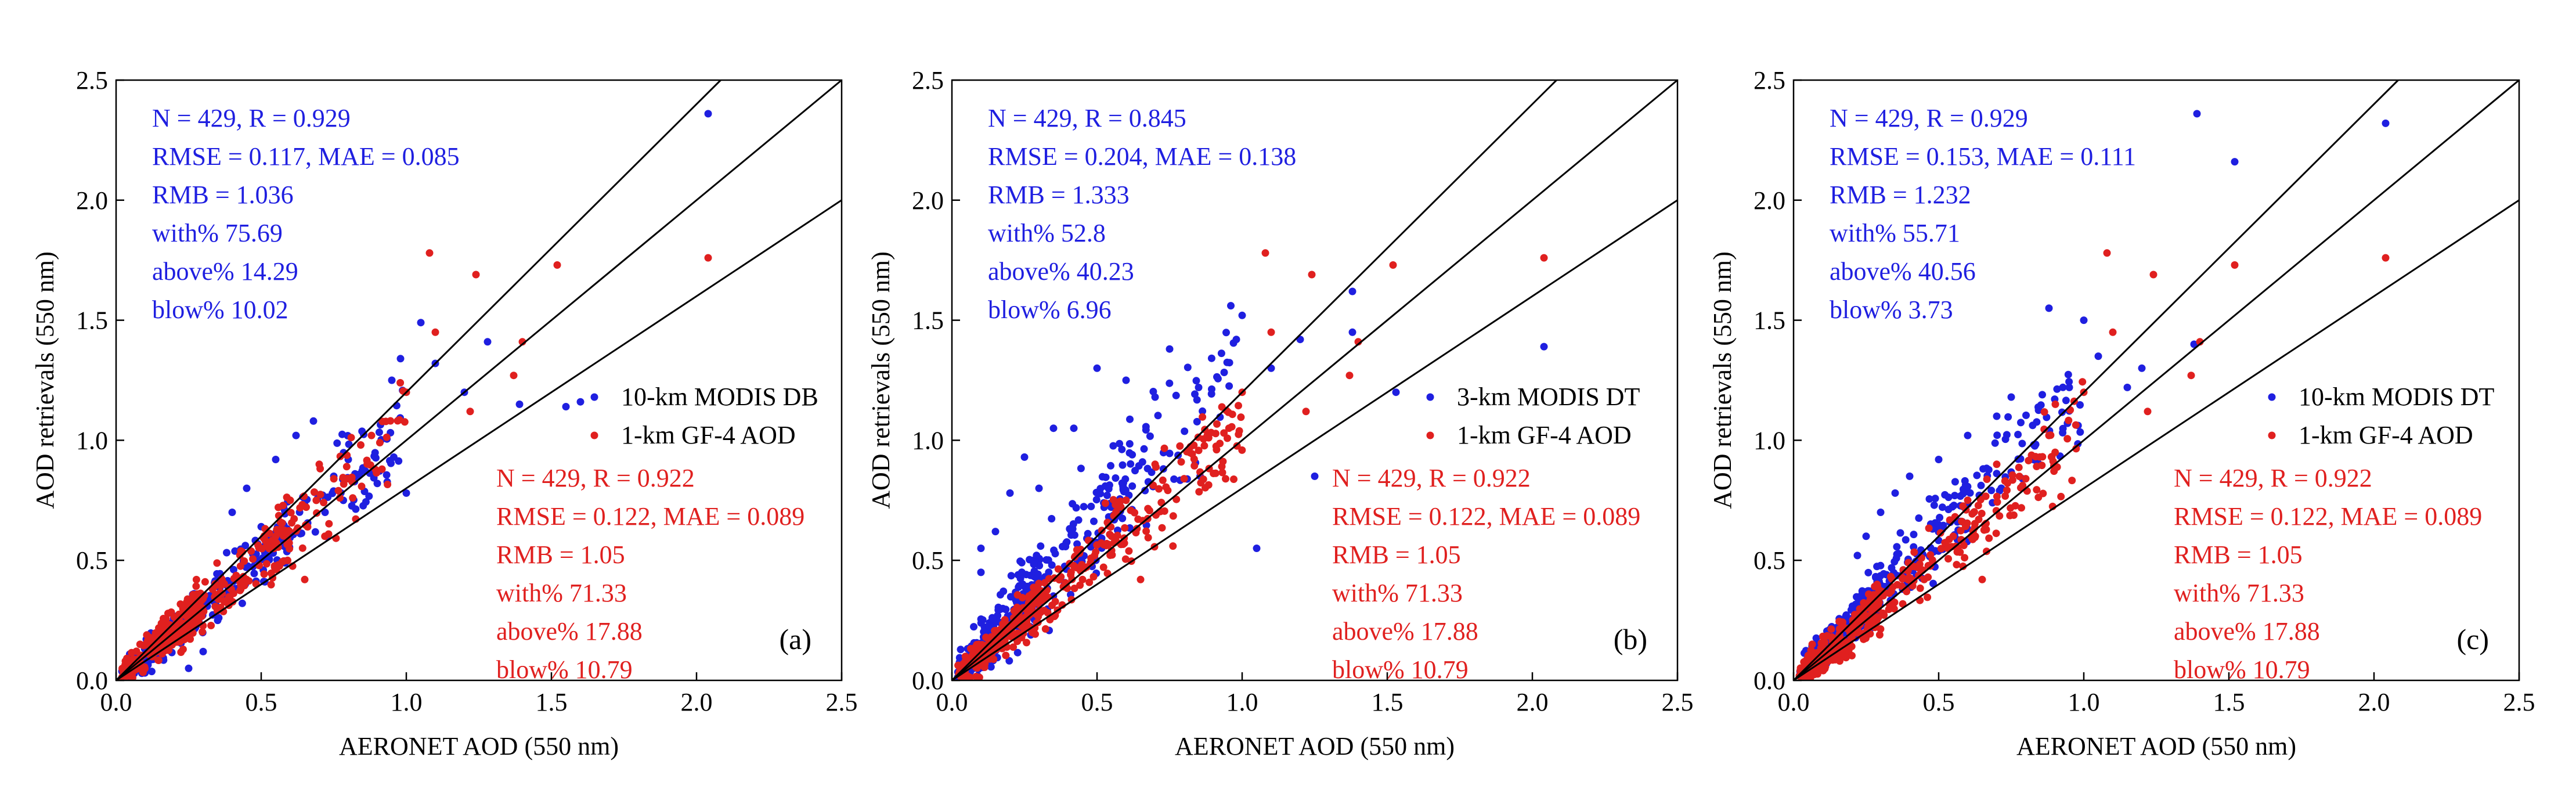 This screenshot has width=2576, height=811. Describe the element at coordinates (1903, 271) in the screenshot. I see `modis-stats-line: above% 40.56` at that location.